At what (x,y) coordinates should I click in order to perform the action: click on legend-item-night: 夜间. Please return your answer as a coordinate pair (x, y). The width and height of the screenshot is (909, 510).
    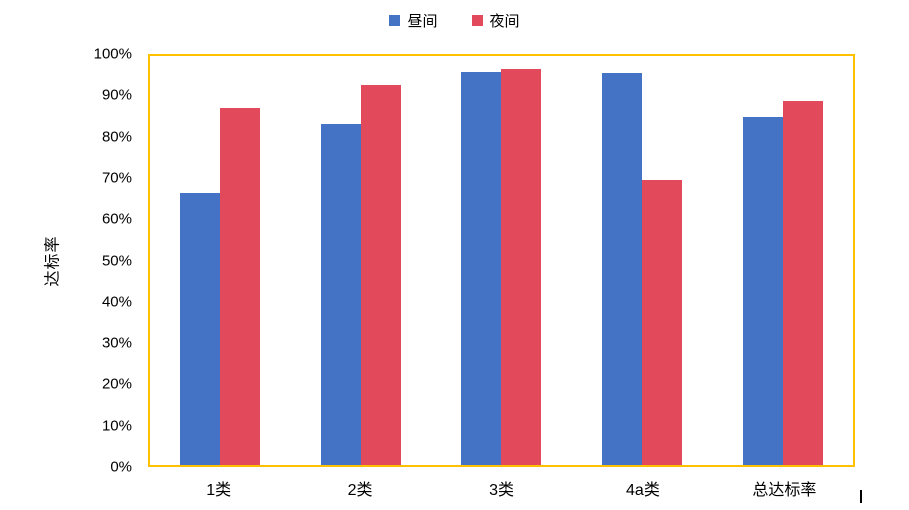
    Looking at the image, I should click on (495, 20).